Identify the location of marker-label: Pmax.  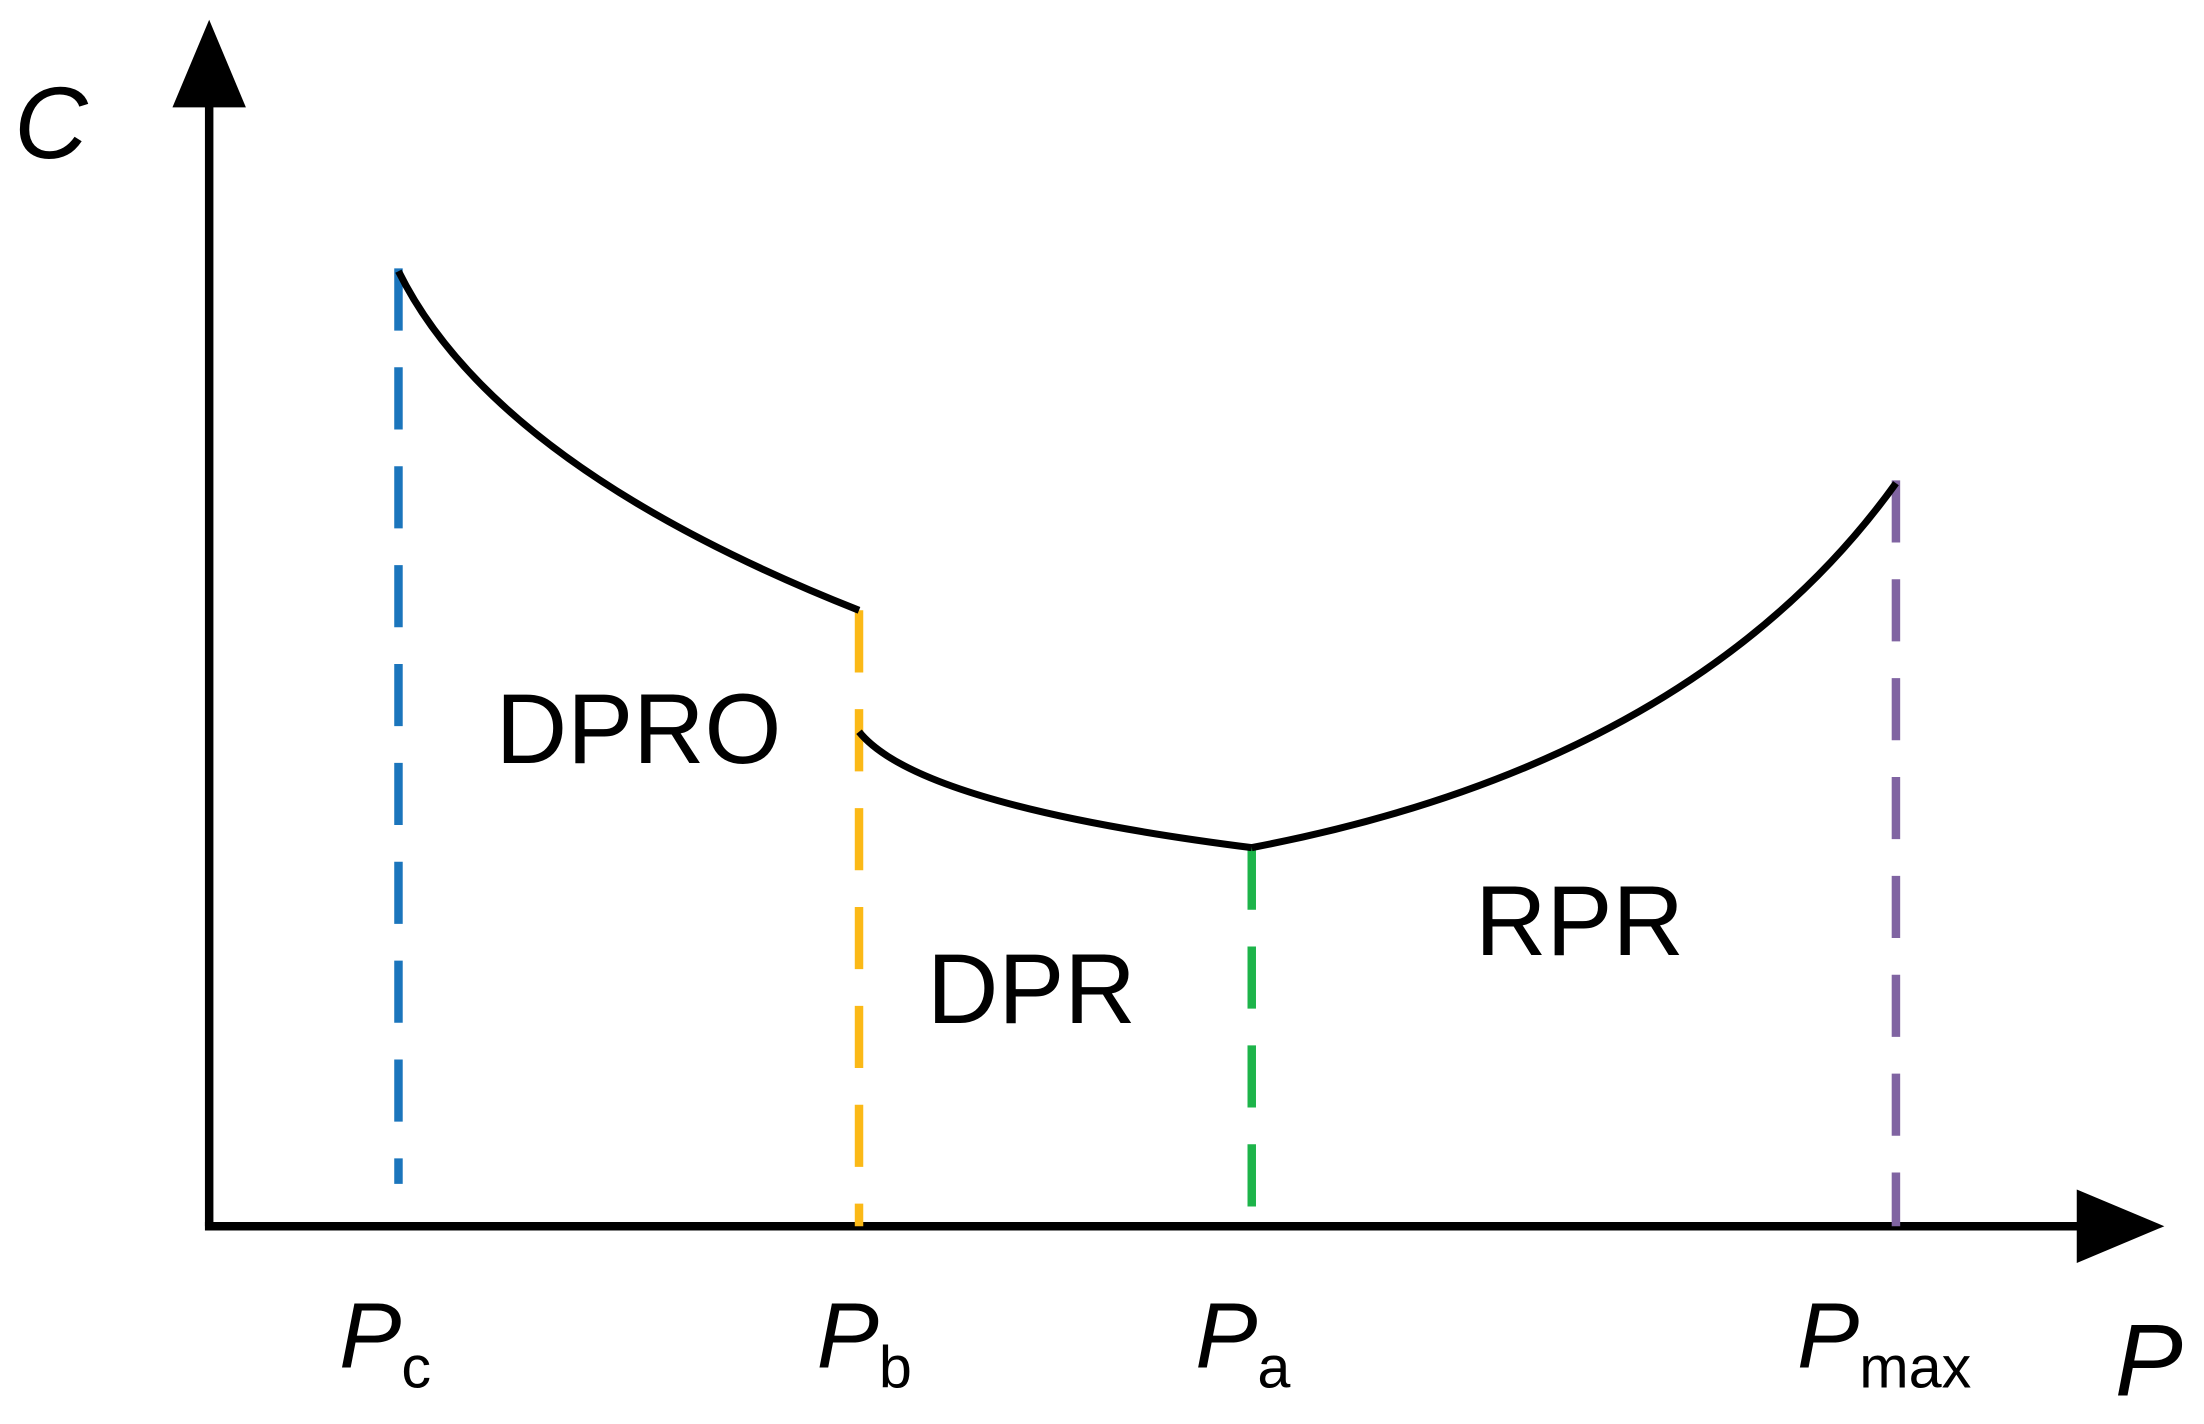
(1884, 1341).